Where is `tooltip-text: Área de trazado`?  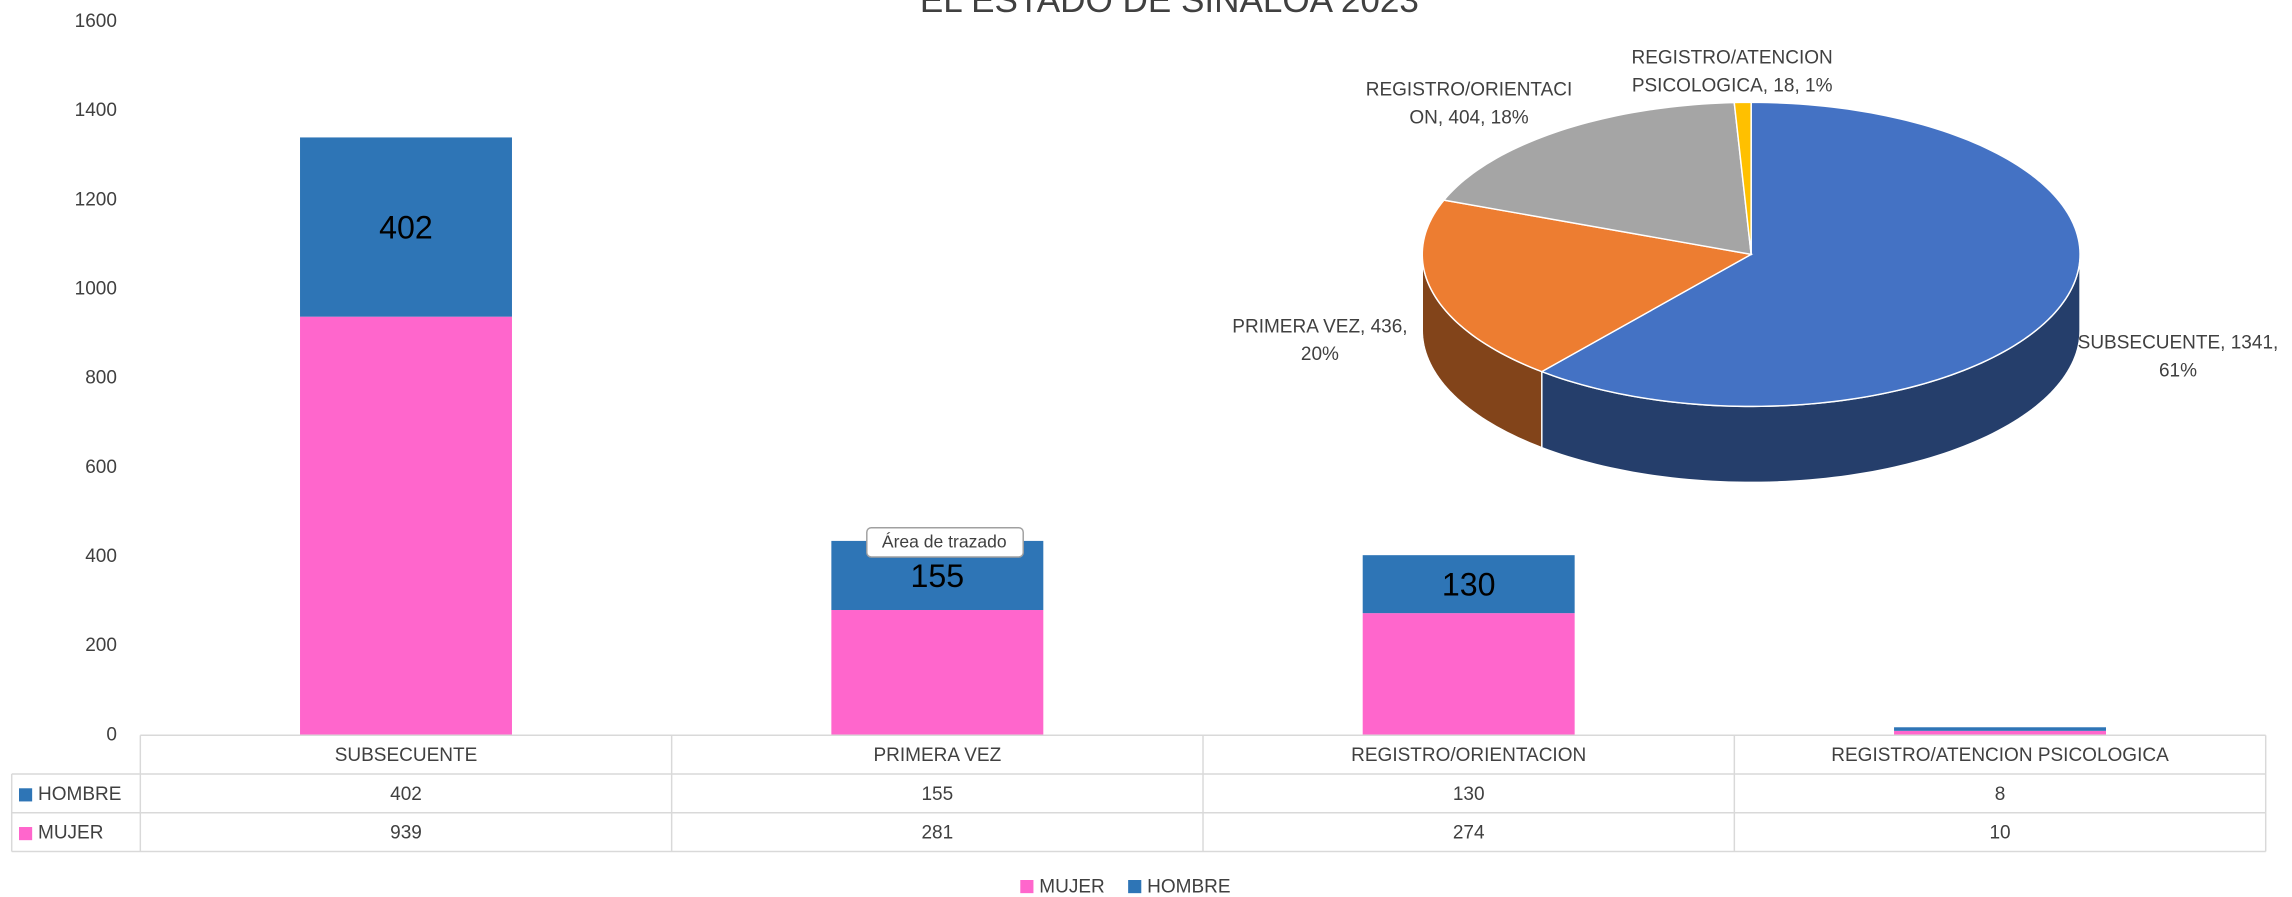 tooltip-text: Área de trazado is located at coordinates (944, 542).